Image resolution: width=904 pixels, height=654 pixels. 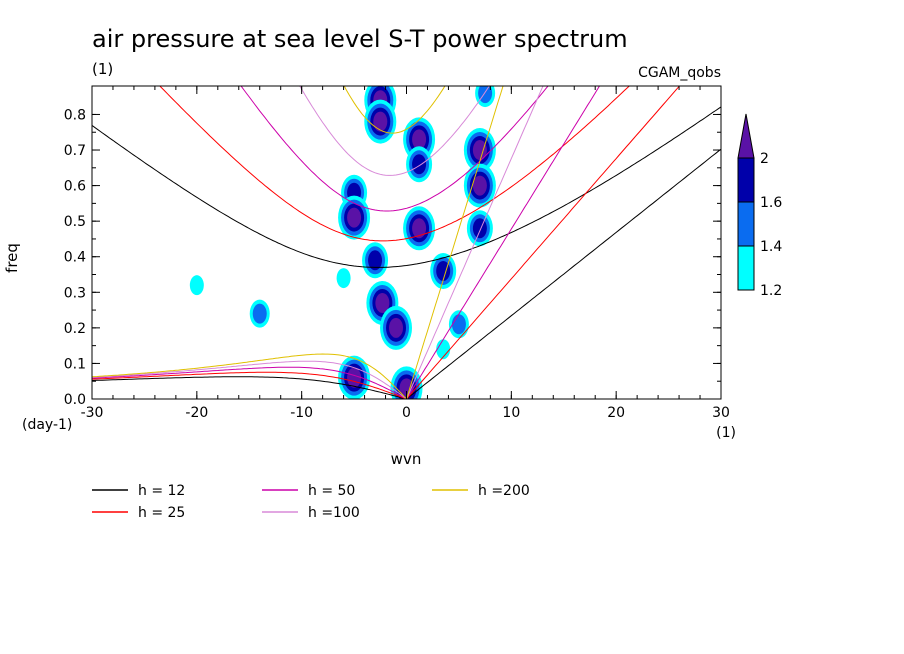 What do you see at coordinates (721, 413) in the screenshot?
I see `x-tick-label: 30` at bounding box center [721, 413].